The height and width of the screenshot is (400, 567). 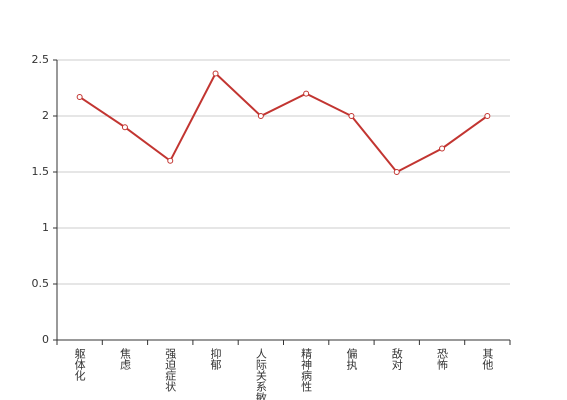 What do you see at coordinates (260, 374) in the screenshot?
I see `x-tick-label: 人际关系敏感` at bounding box center [260, 374].